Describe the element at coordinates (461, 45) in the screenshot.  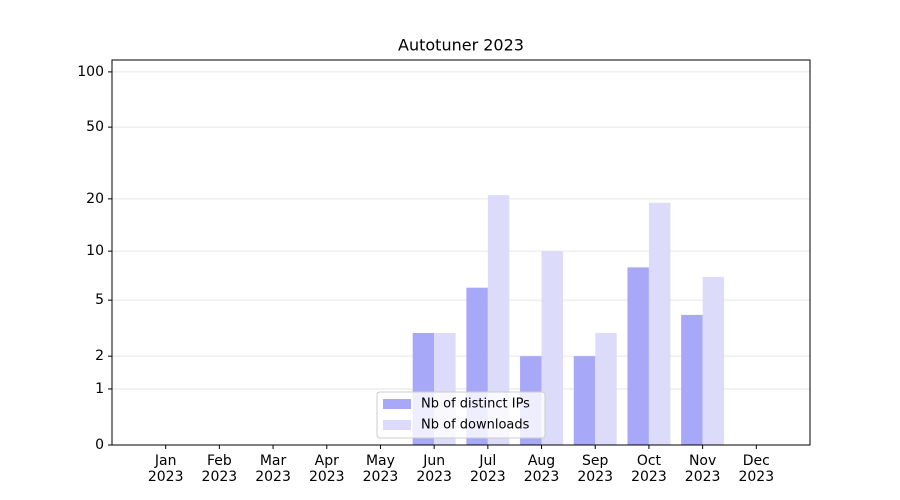
I see `chart-title: Autotuner 2023` at that location.